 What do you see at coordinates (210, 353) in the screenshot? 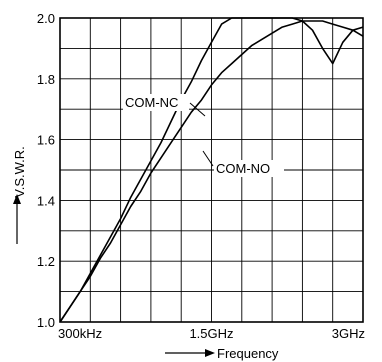
I see `x-axis-arrow-head` at bounding box center [210, 353].